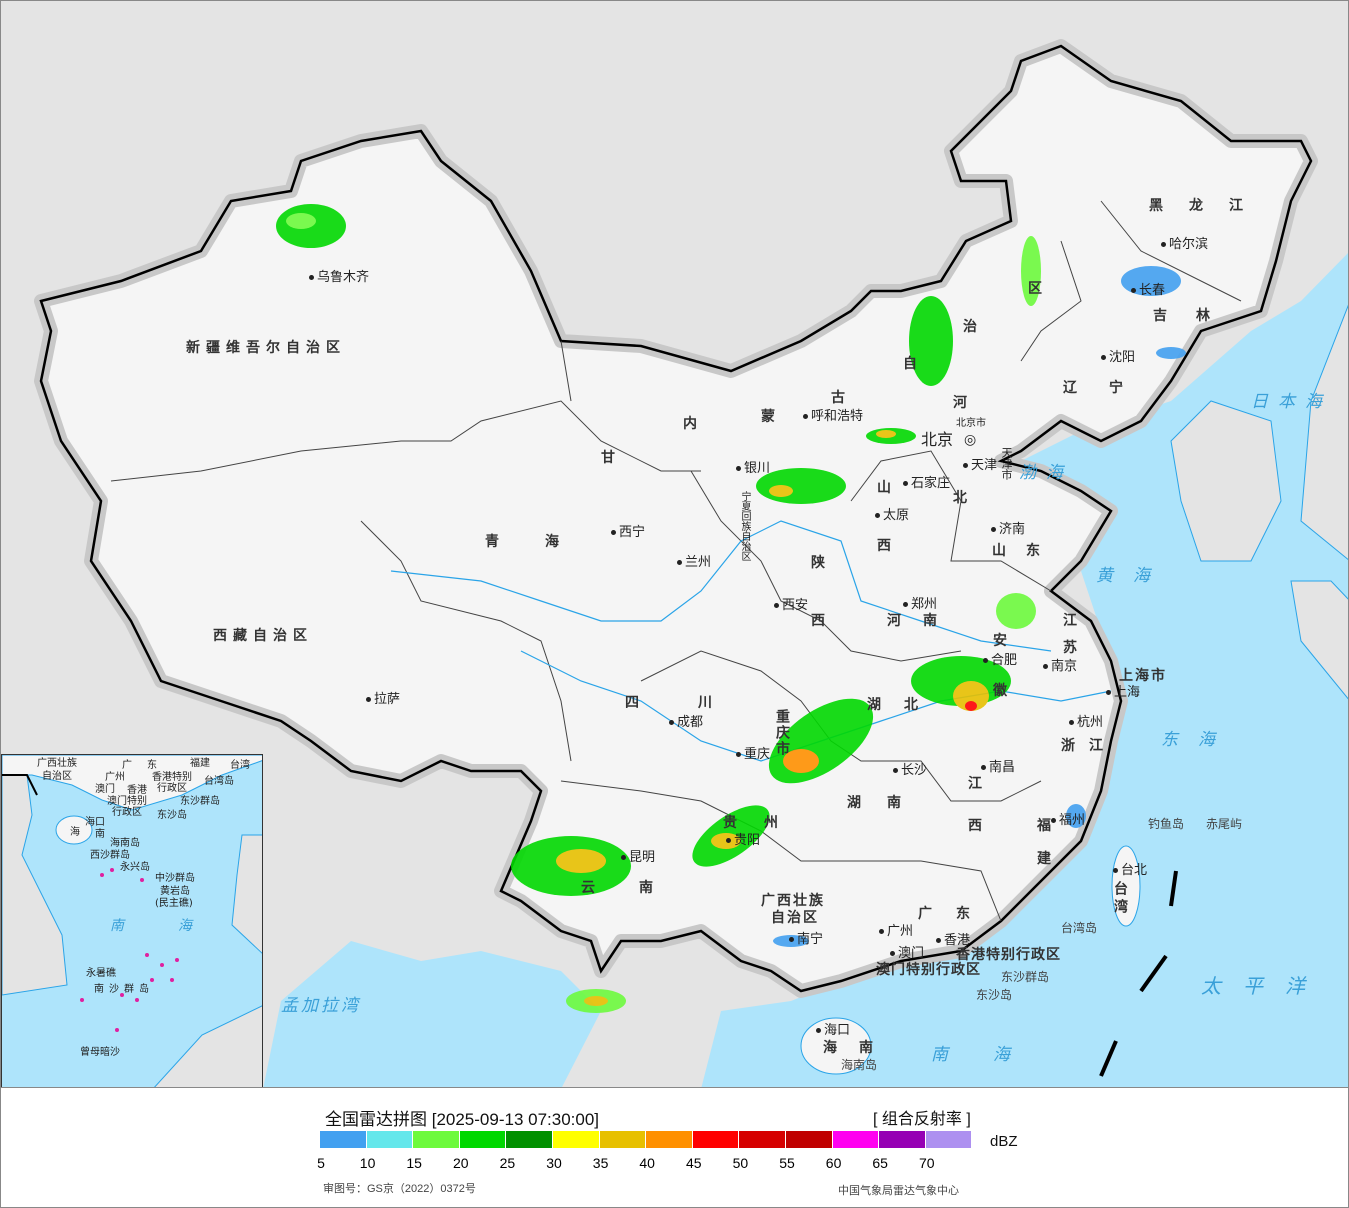 The width and height of the screenshot is (1349, 1208). I want to click on city-label: 呼和浩特, so click(833, 416).